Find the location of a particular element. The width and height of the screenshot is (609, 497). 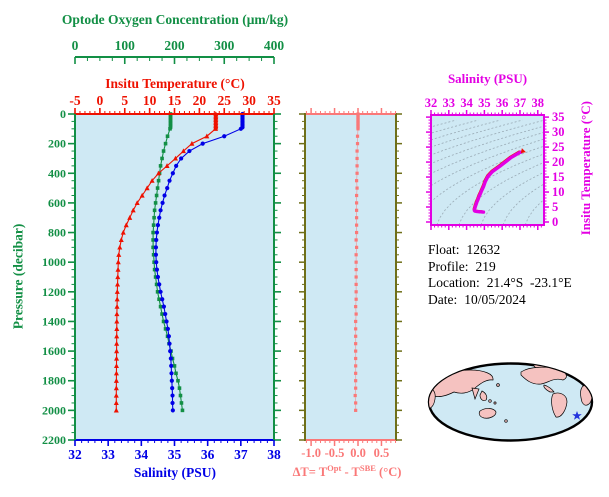

tick-label: -1.0 is located at coordinates (311, 453).